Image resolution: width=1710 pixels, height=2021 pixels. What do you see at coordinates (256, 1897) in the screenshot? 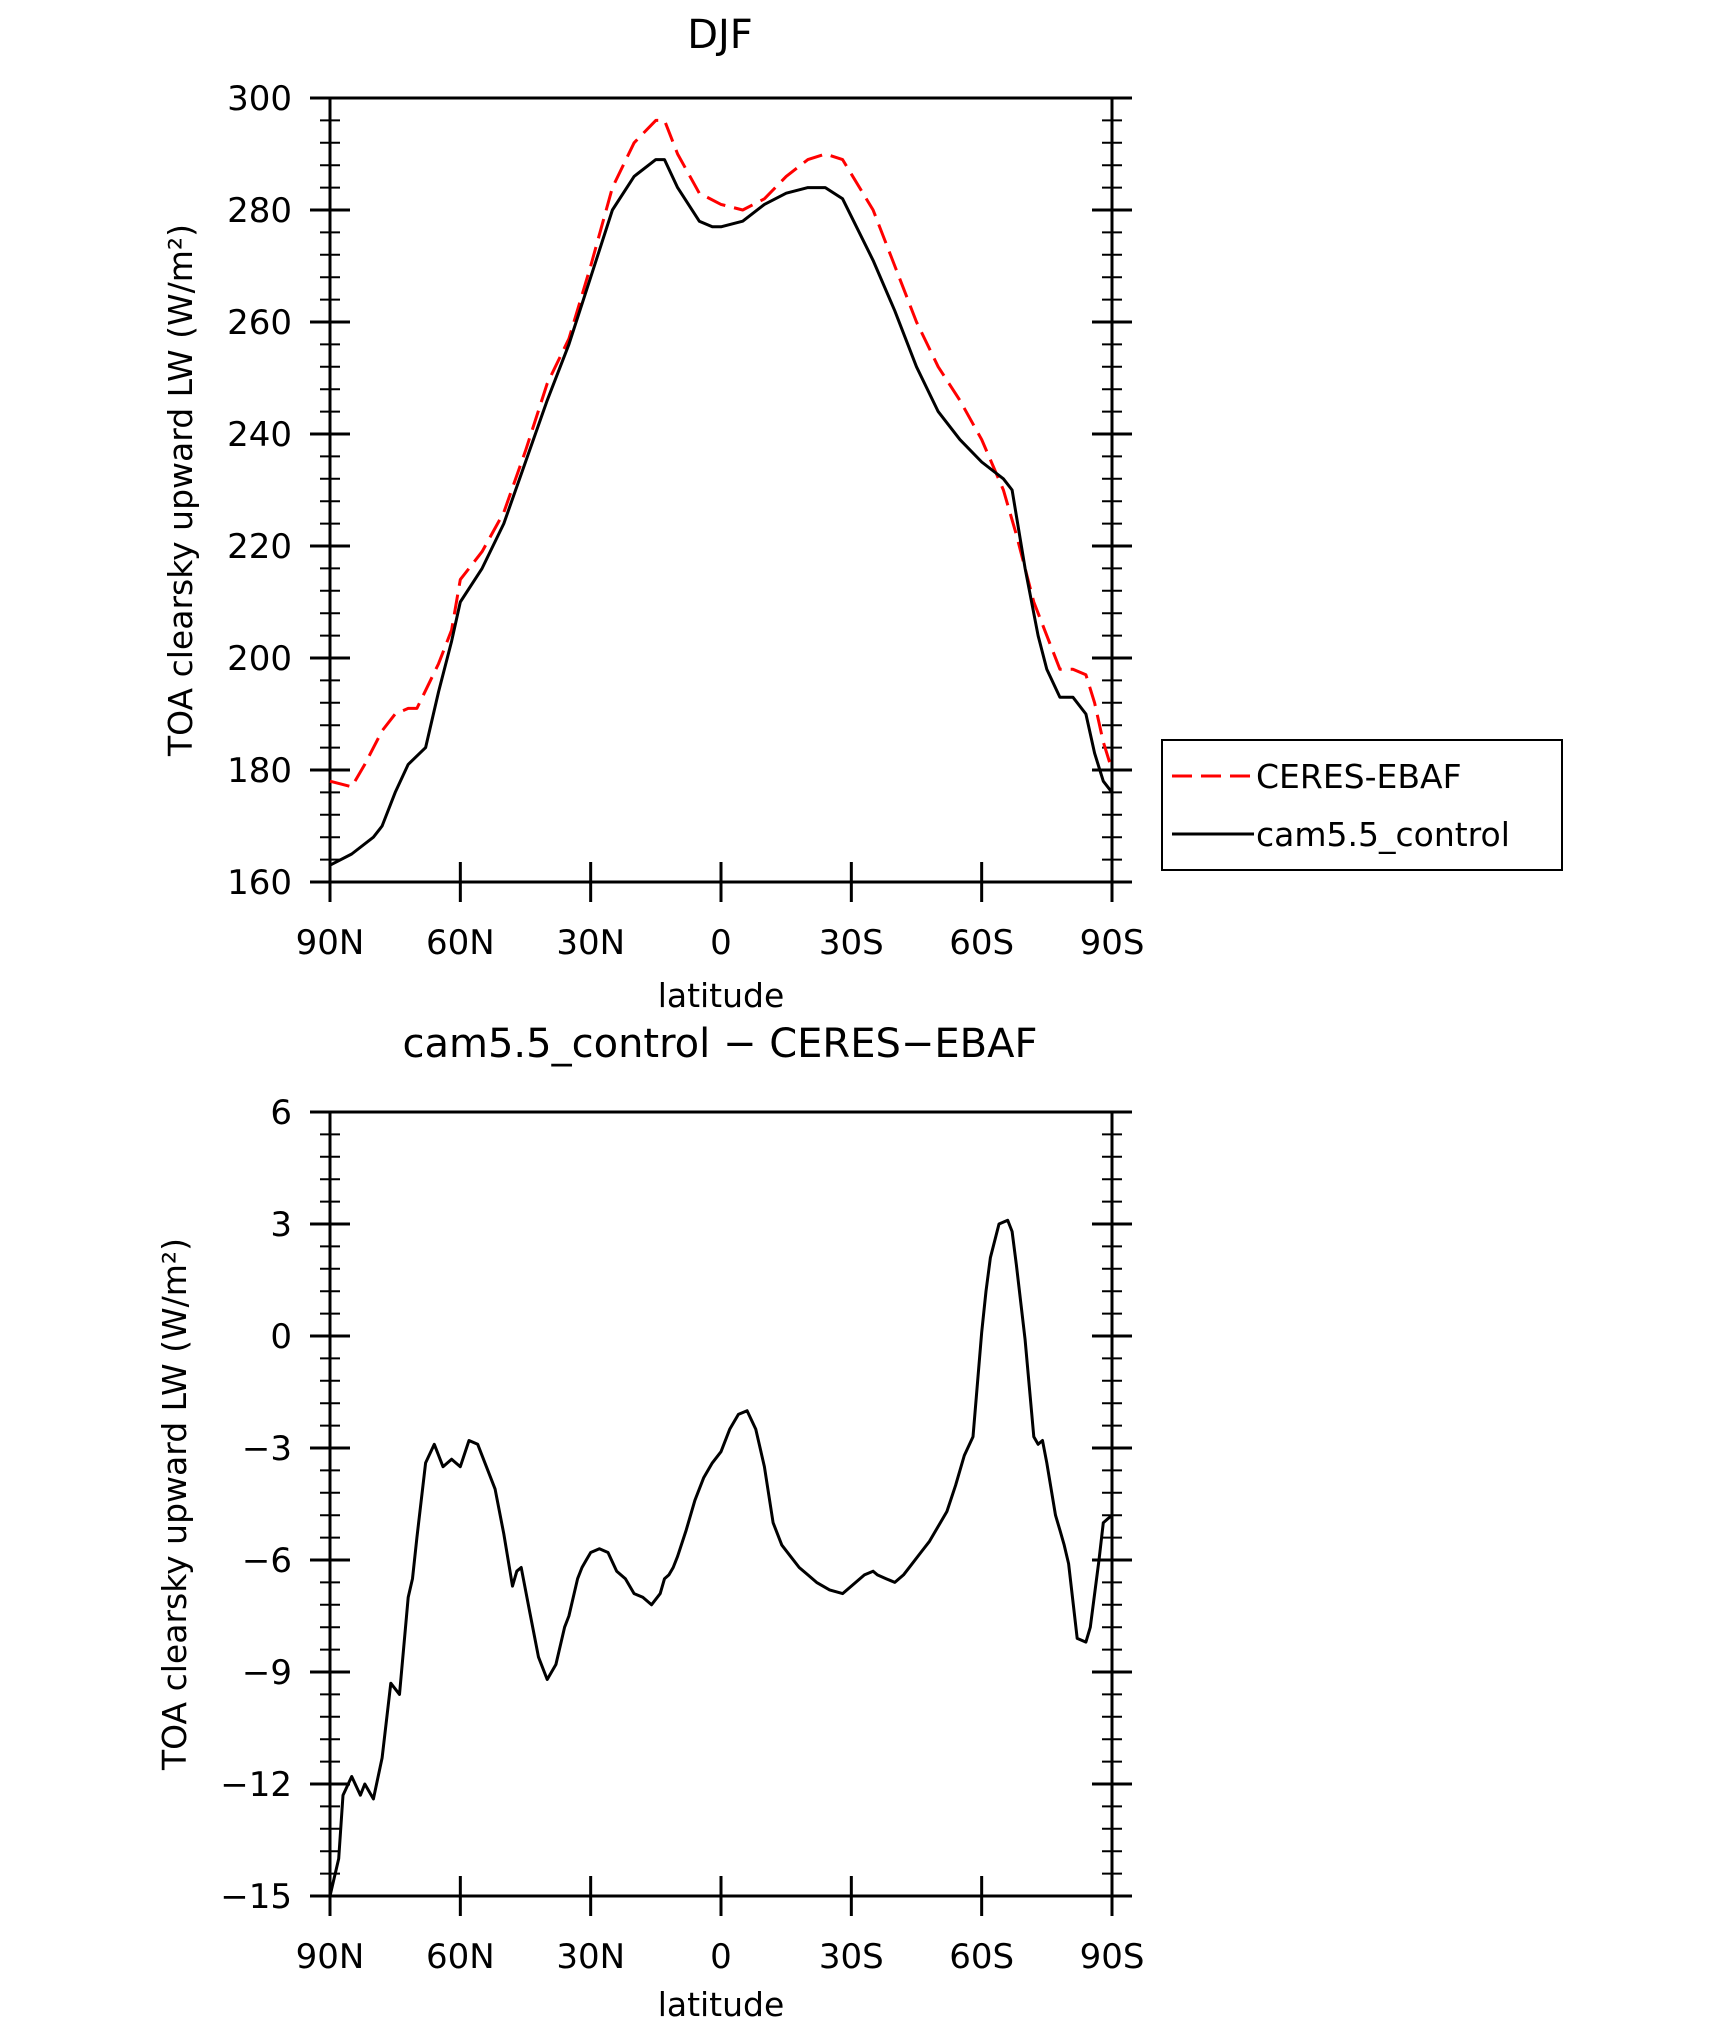
I see `bottom-y-tick-label: −15` at bounding box center [256, 1897].